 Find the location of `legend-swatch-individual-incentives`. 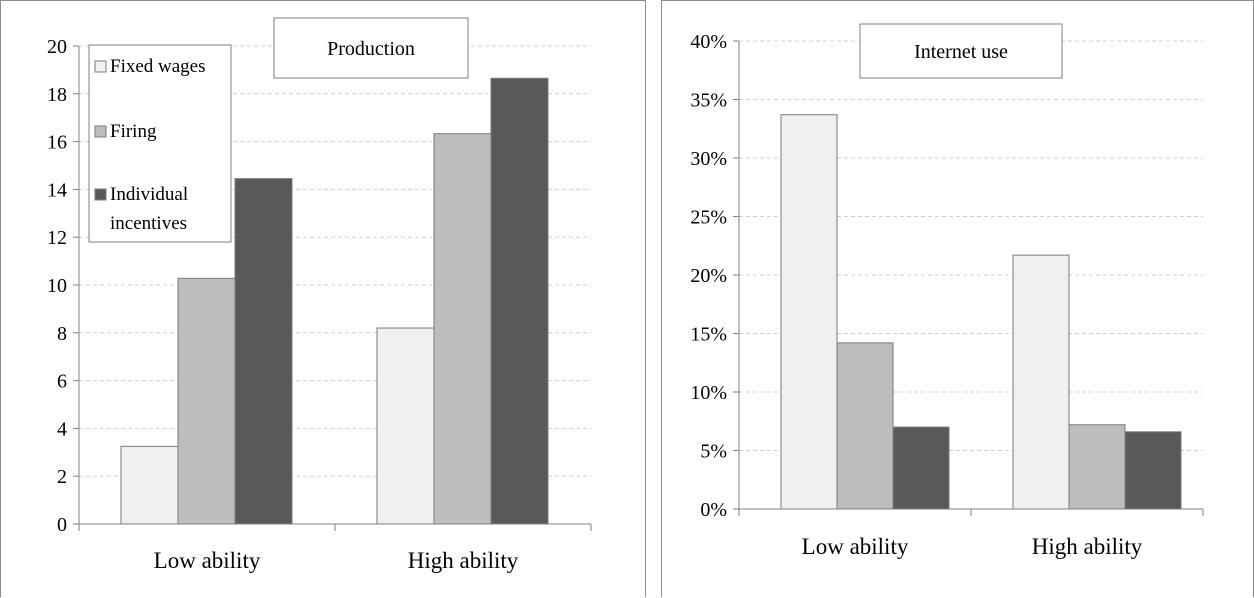

legend-swatch-individual-incentives is located at coordinates (100, 194).